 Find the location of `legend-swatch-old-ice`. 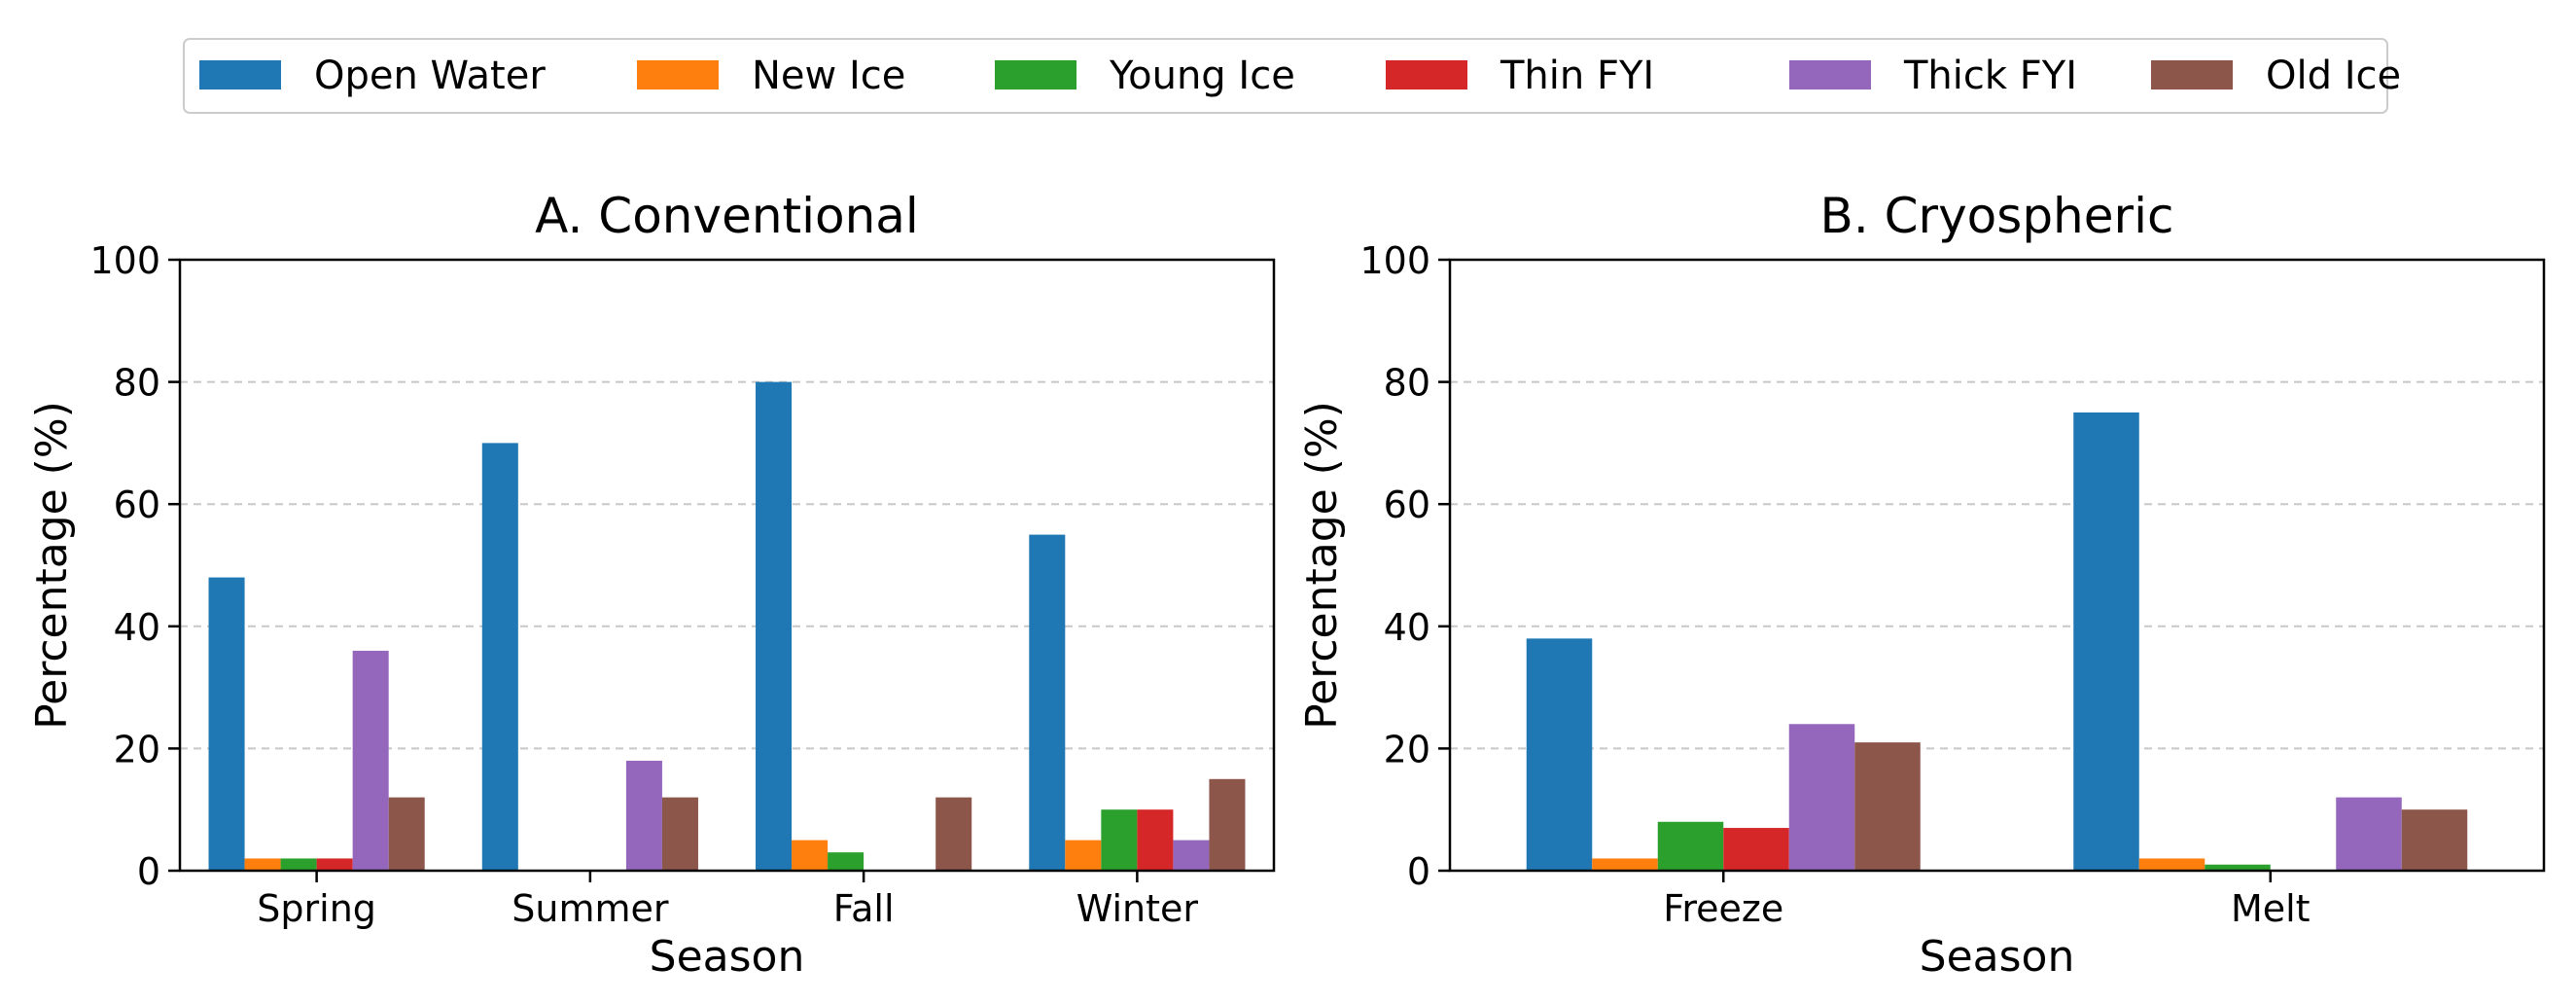

legend-swatch-old-ice is located at coordinates (2192, 75).